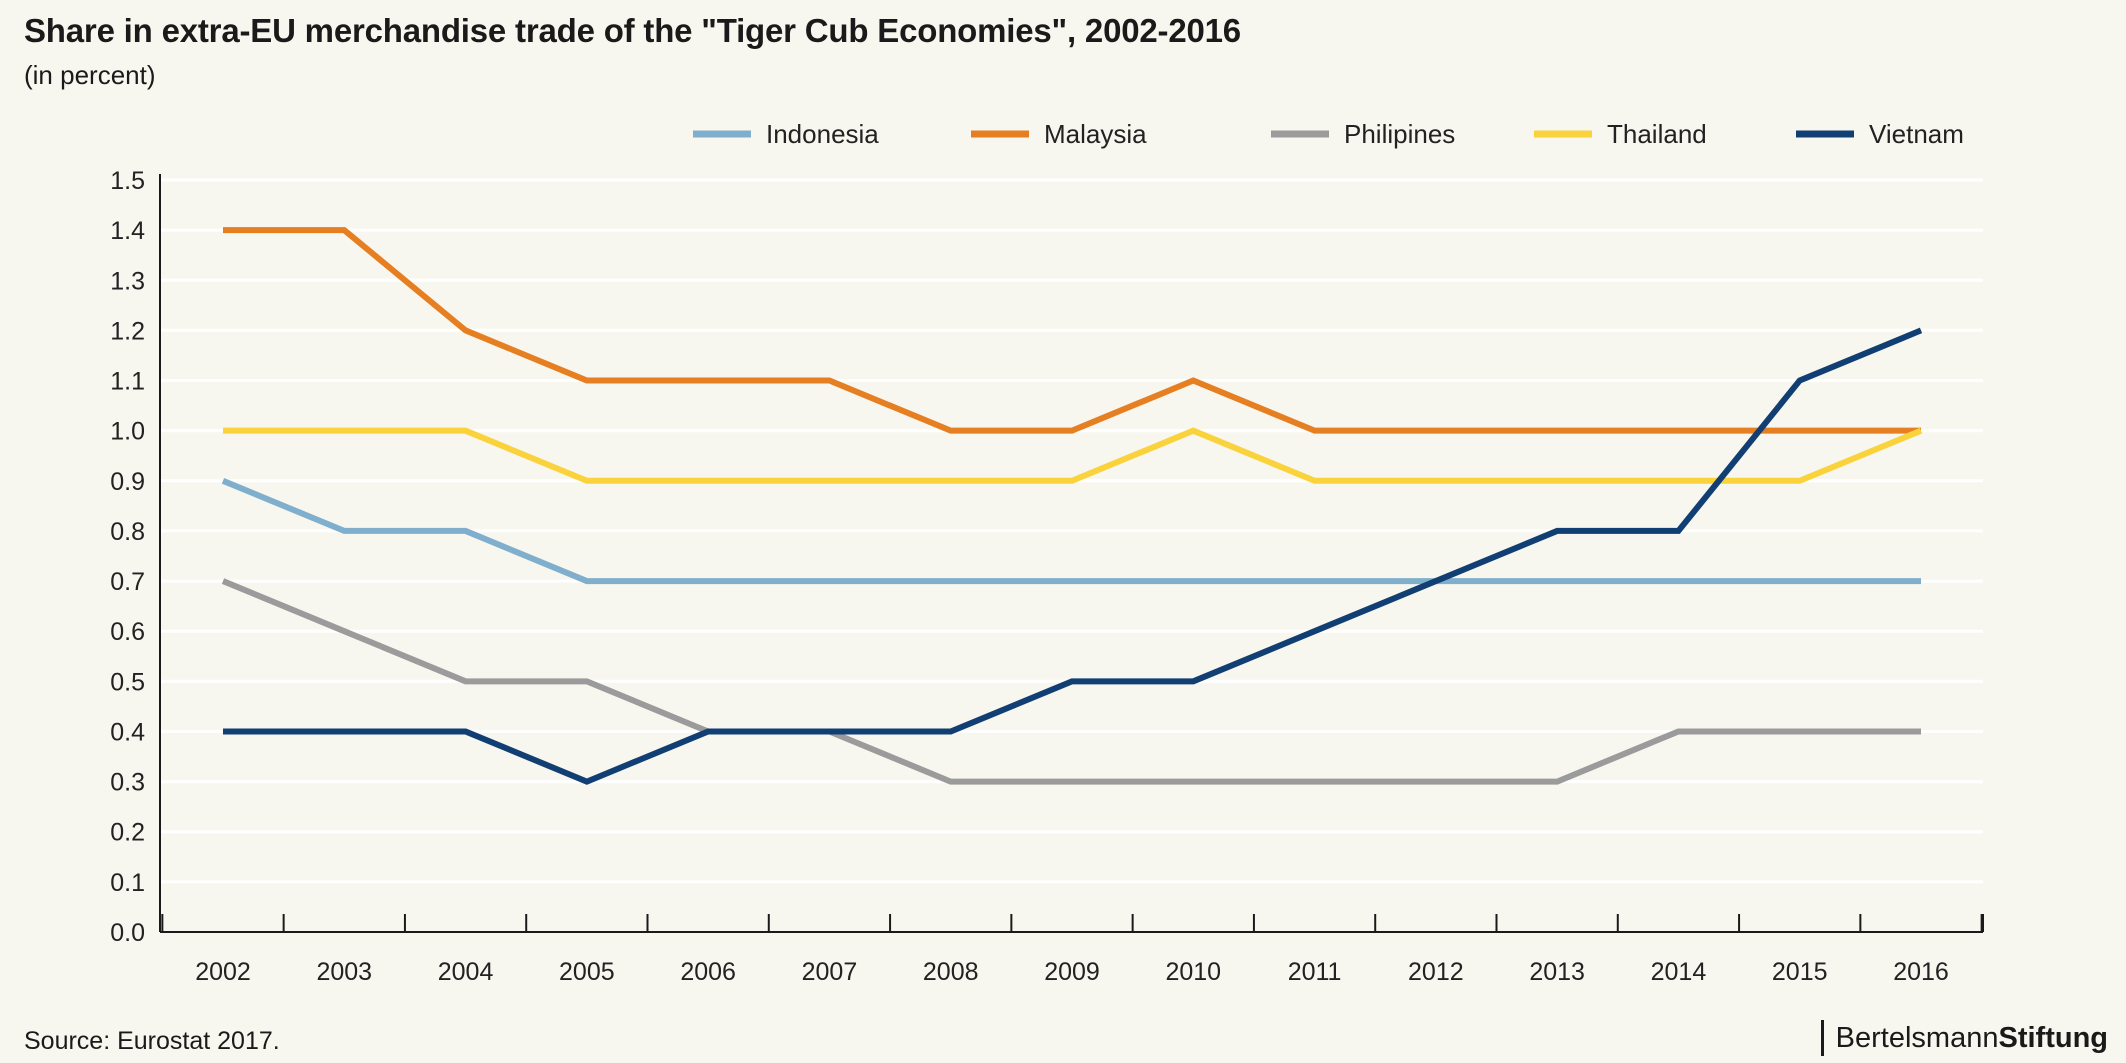 This screenshot has height=1063, width=2126. Describe the element at coordinates (1095, 134) in the screenshot. I see `legend-label-malaysia: Malaysia` at that location.